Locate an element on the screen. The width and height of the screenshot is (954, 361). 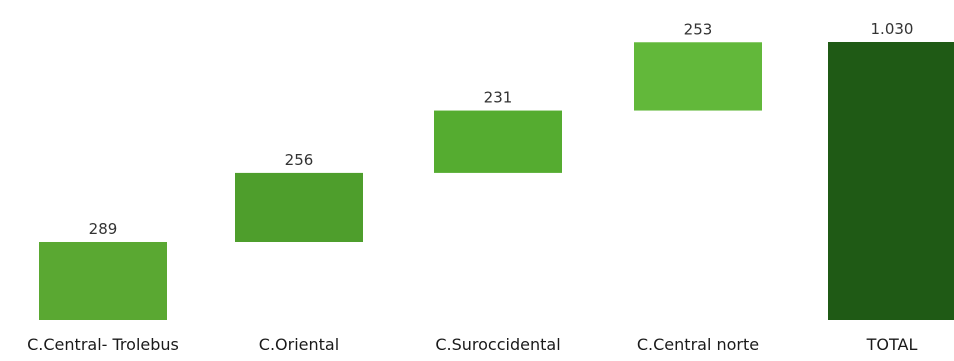
category-label-1: C.Central- Trolebus is located at coordinates (103, 344).